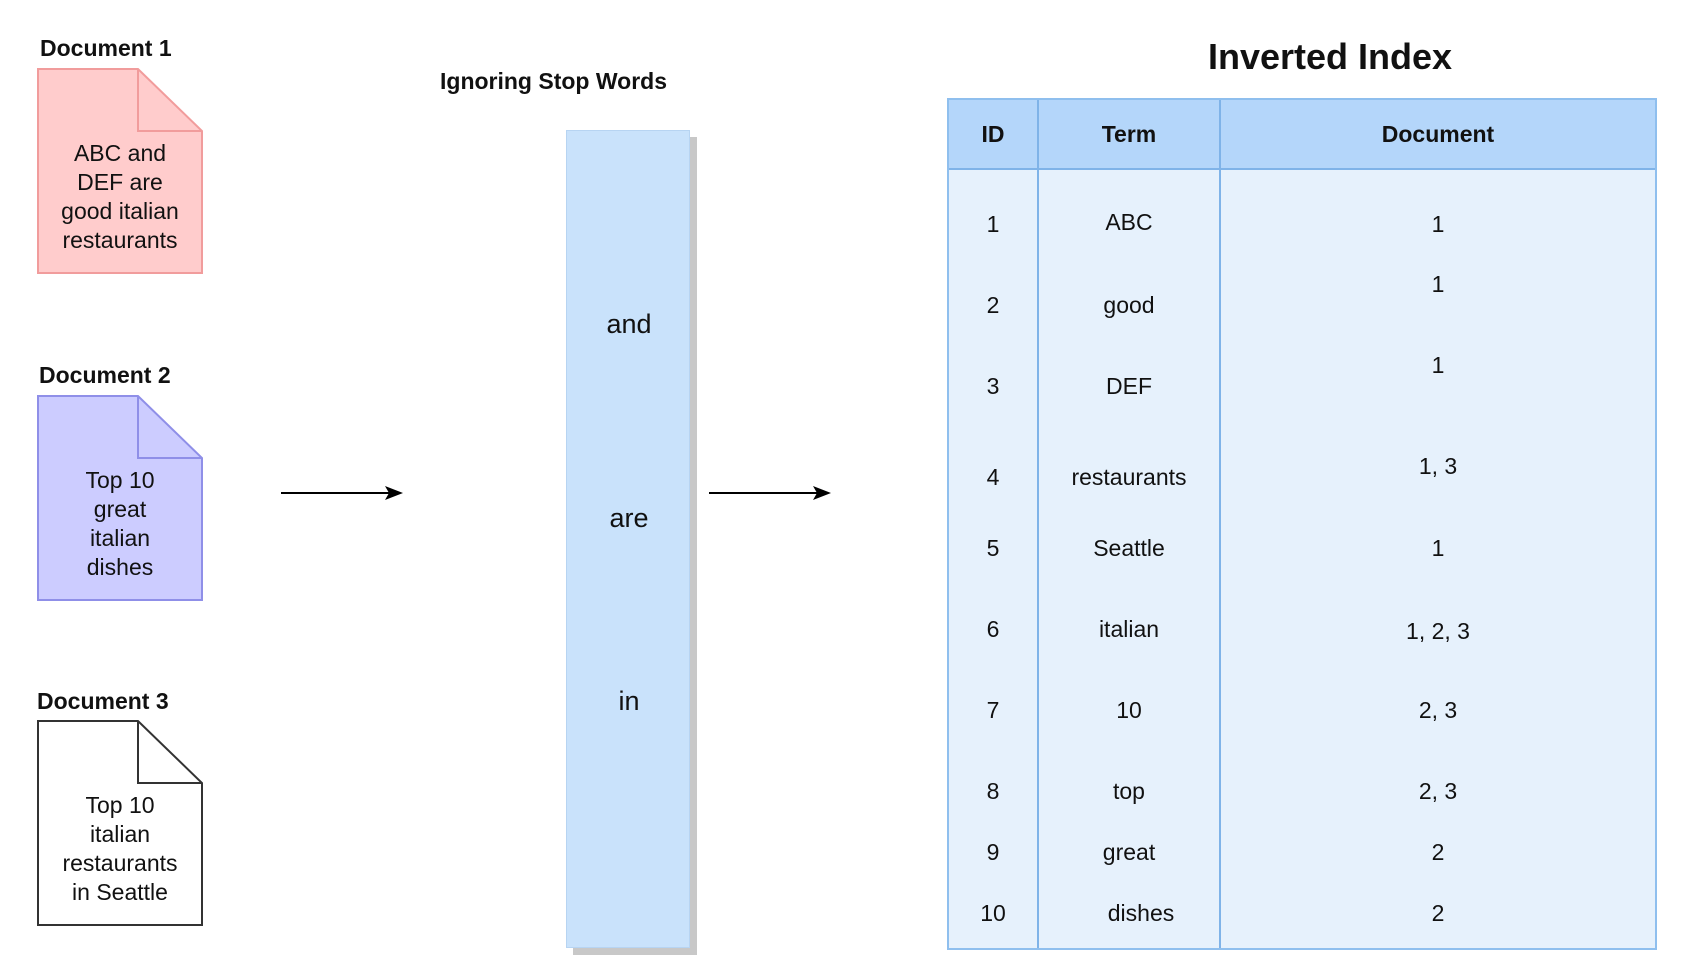 The height and width of the screenshot is (956, 1692). What do you see at coordinates (103, 701) in the screenshot?
I see `document-3-title: Document 3` at bounding box center [103, 701].